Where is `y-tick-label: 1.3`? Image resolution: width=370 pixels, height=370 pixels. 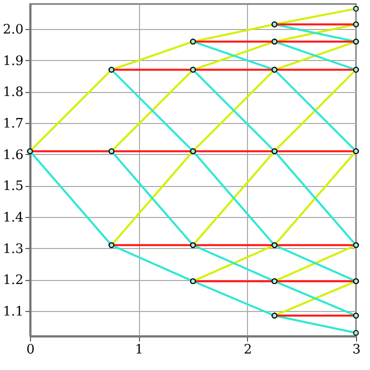
y-tick-label: 1.3 is located at coordinates (13, 249).